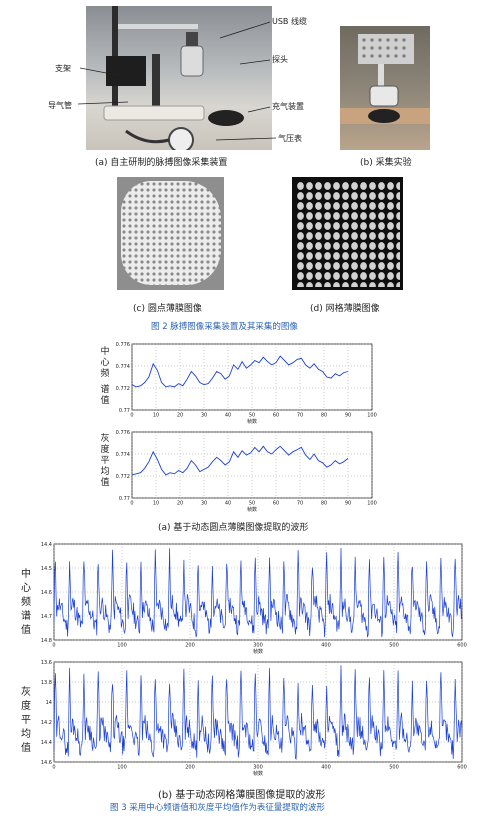 The image size is (497, 816). What do you see at coordinates (170, 233) in the screenshot?
I see `photo-dot-film` at bounding box center [170, 233].